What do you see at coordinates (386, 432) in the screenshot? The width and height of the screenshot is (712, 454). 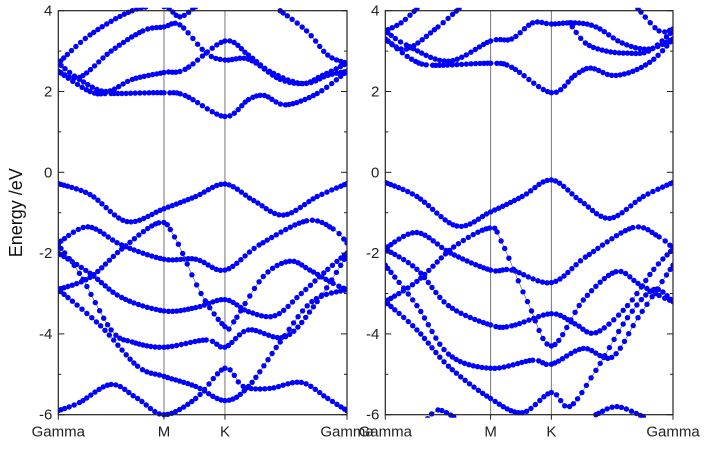 I see `x-tick-label-Gamma: Gamma` at bounding box center [386, 432].